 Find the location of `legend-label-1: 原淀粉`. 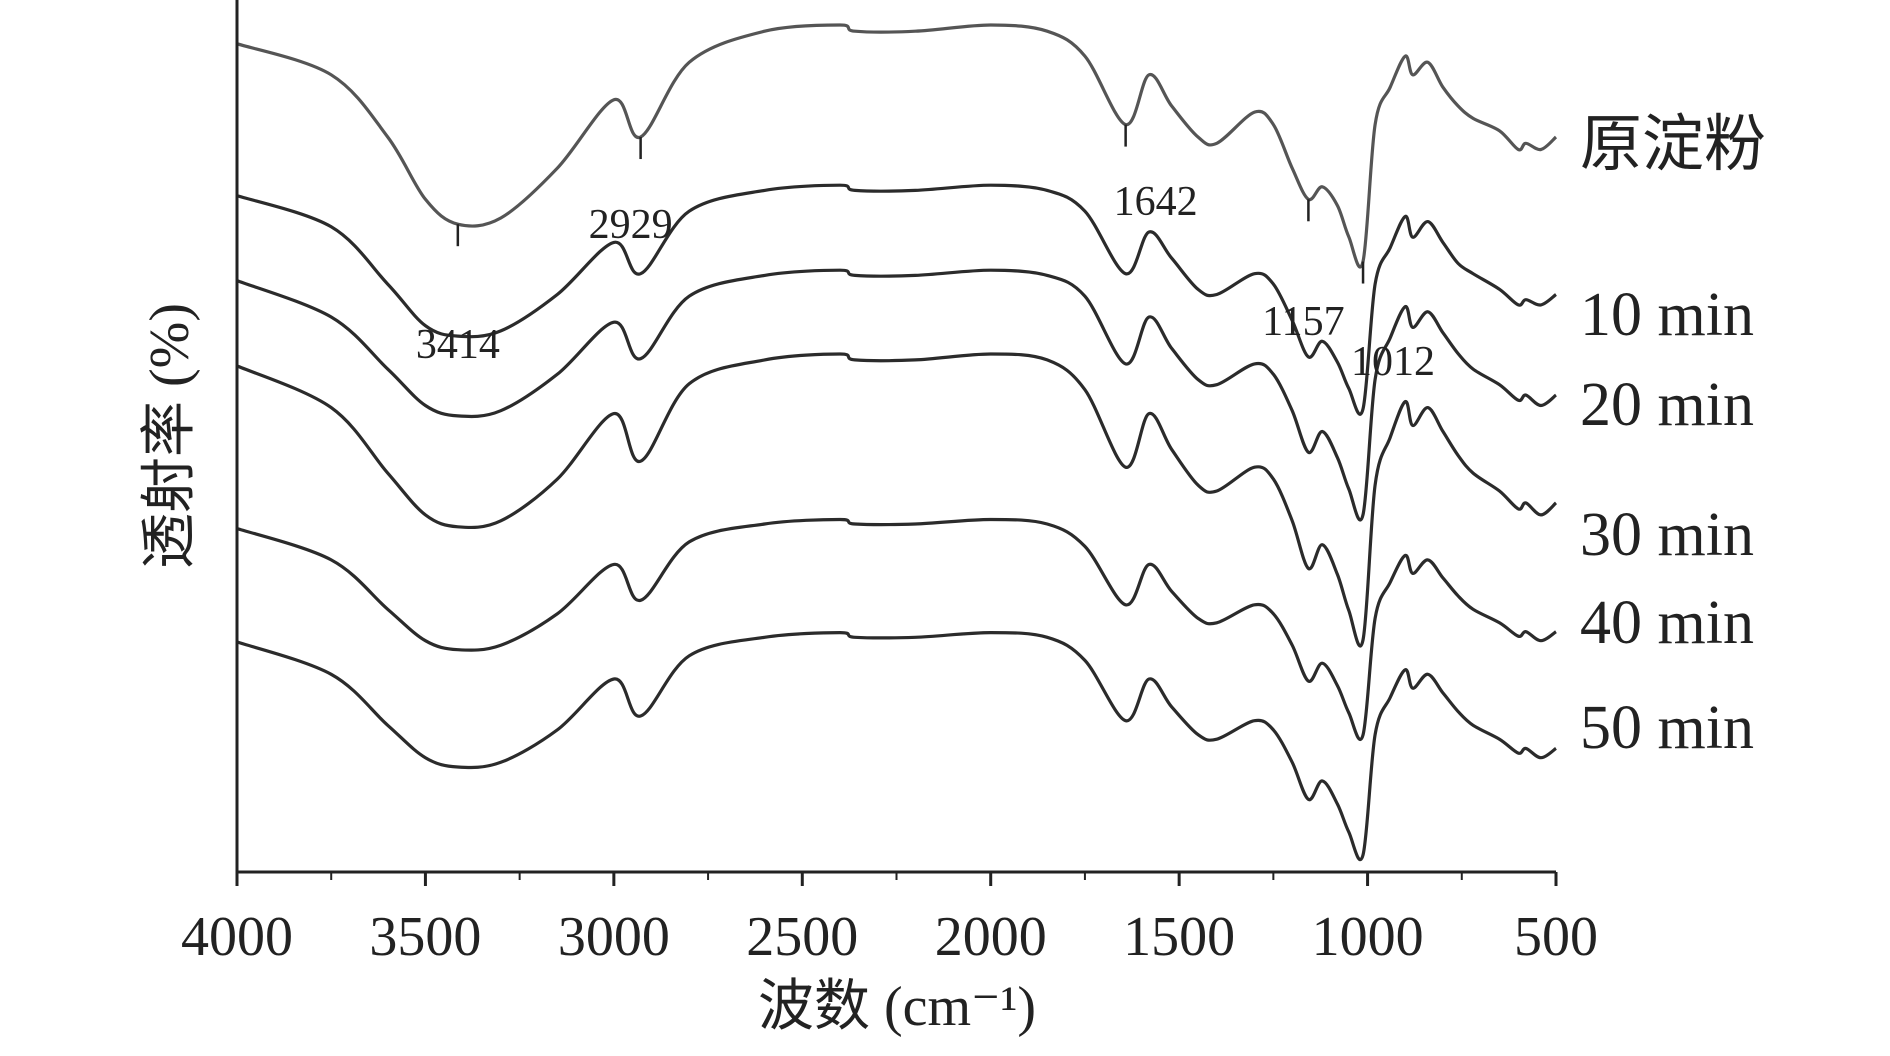

legend-label-1: 原淀粉 is located at coordinates (1673, 143).